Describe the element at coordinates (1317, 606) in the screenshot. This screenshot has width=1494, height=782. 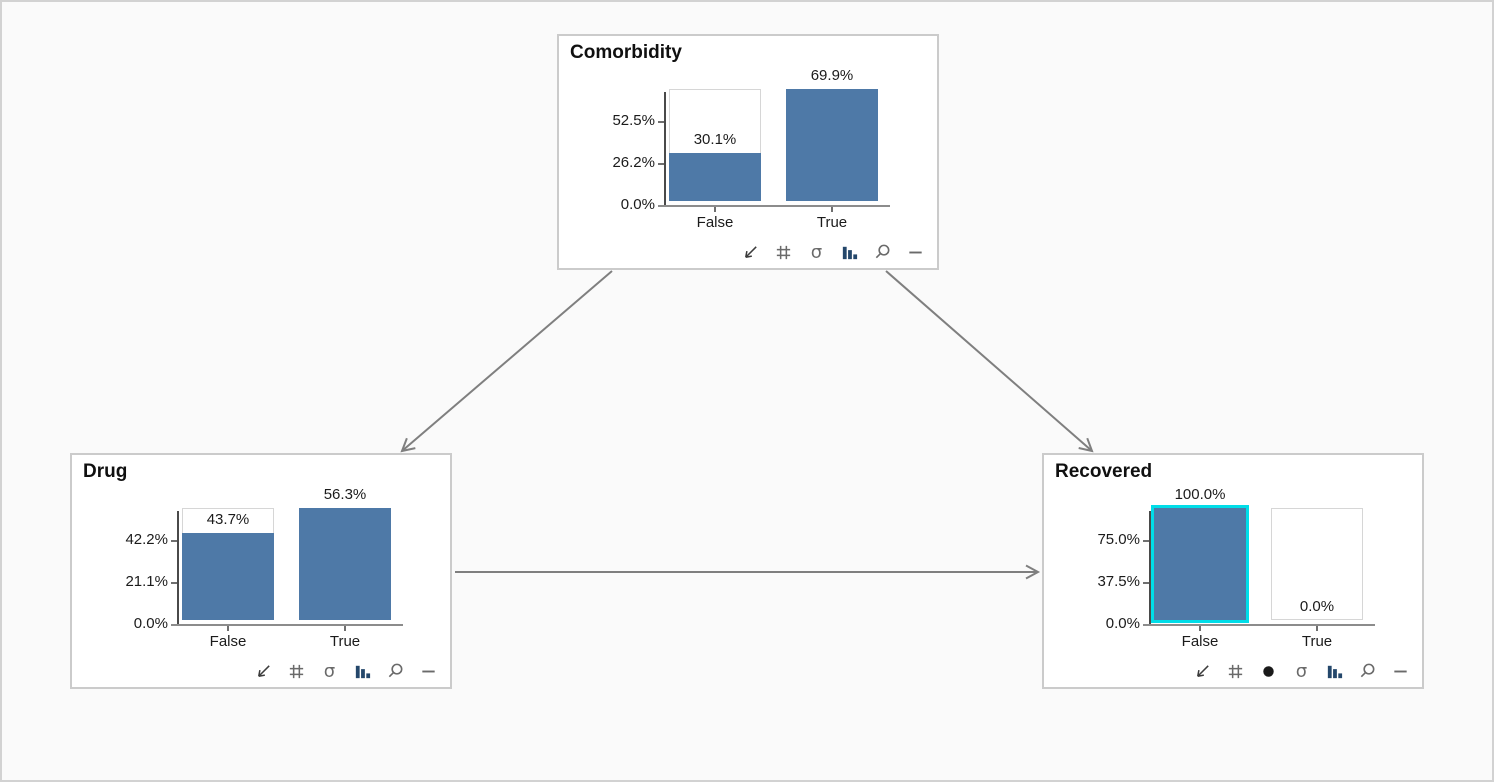
I see `bar-value-label: 0.0%` at that location.